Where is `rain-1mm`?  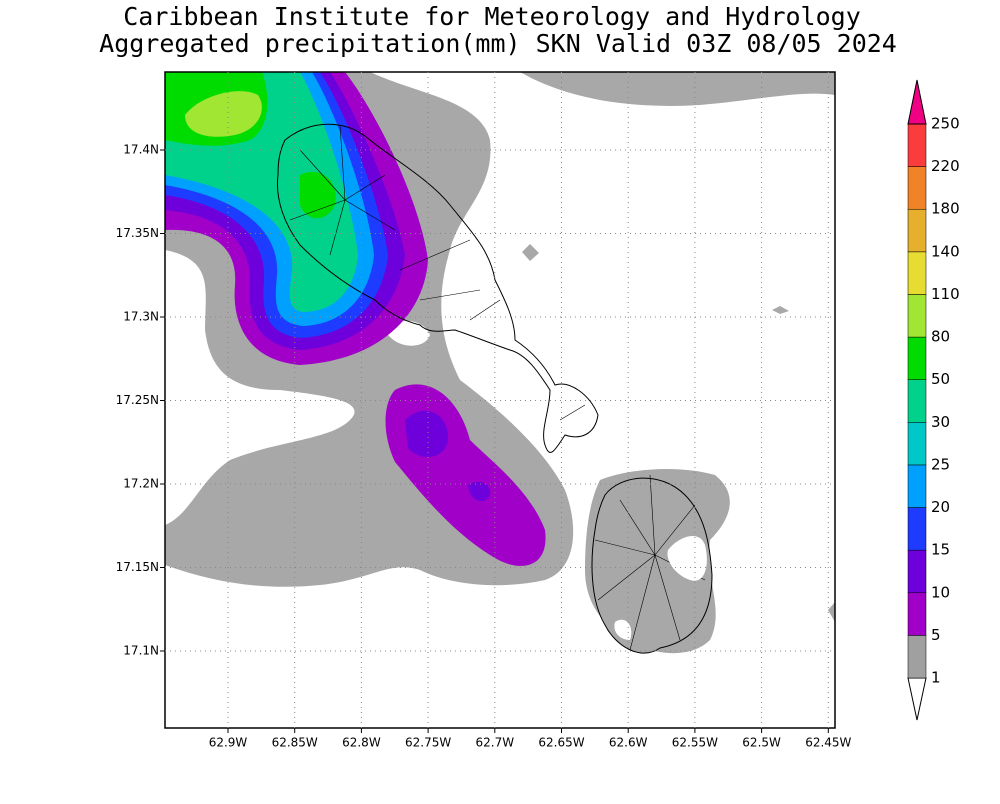
rain-1mm is located at coordinates (500, 89).